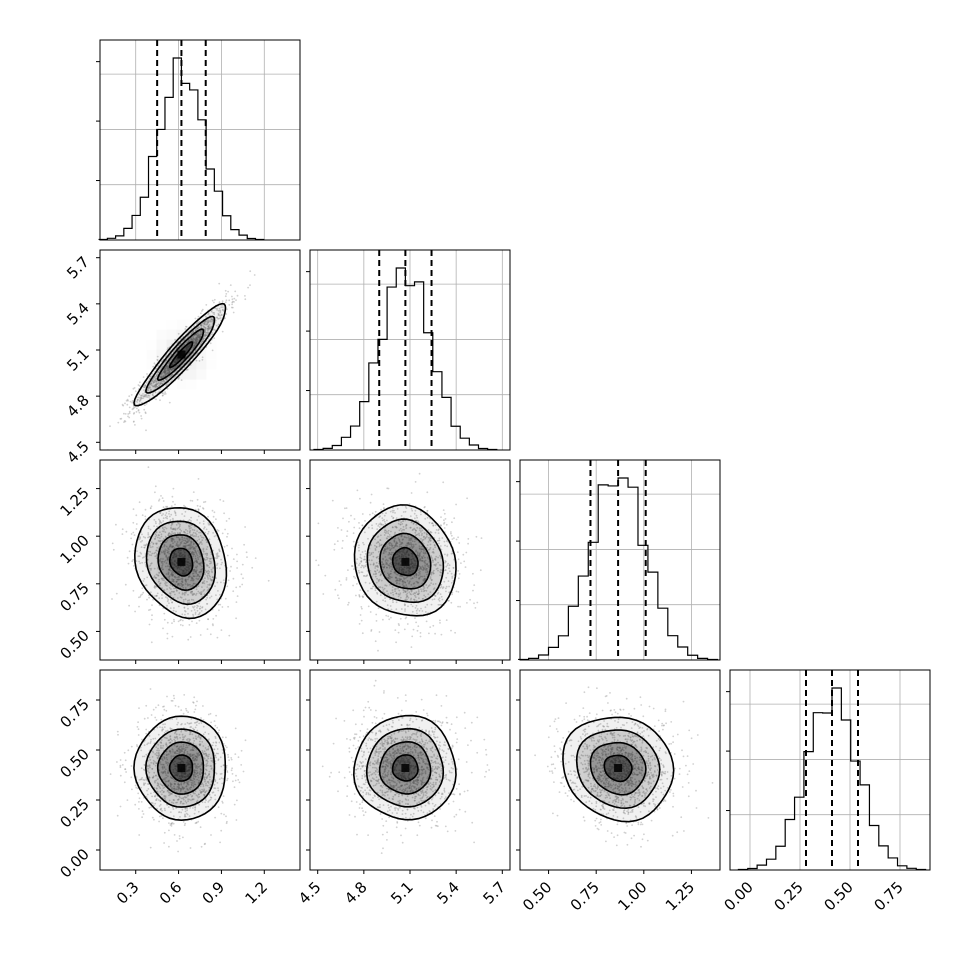 This screenshot has height=970, width=970. I want to click on y-tick-label: 4.5, so click(78, 452).